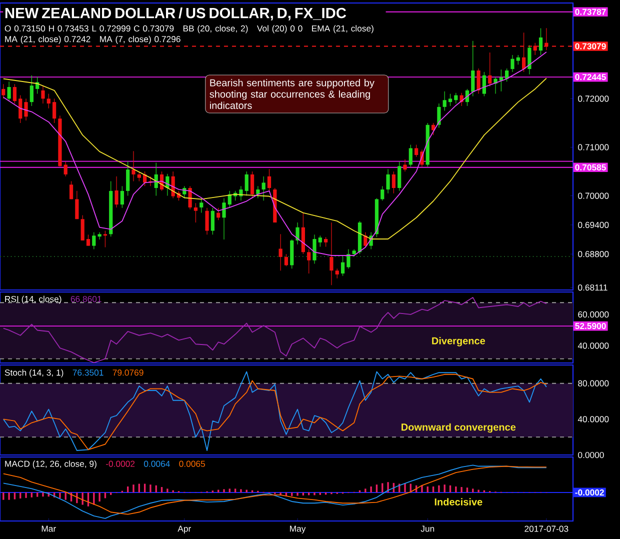 The height and width of the screenshot is (539, 620). I want to click on annotation: Indecisive, so click(458, 502).